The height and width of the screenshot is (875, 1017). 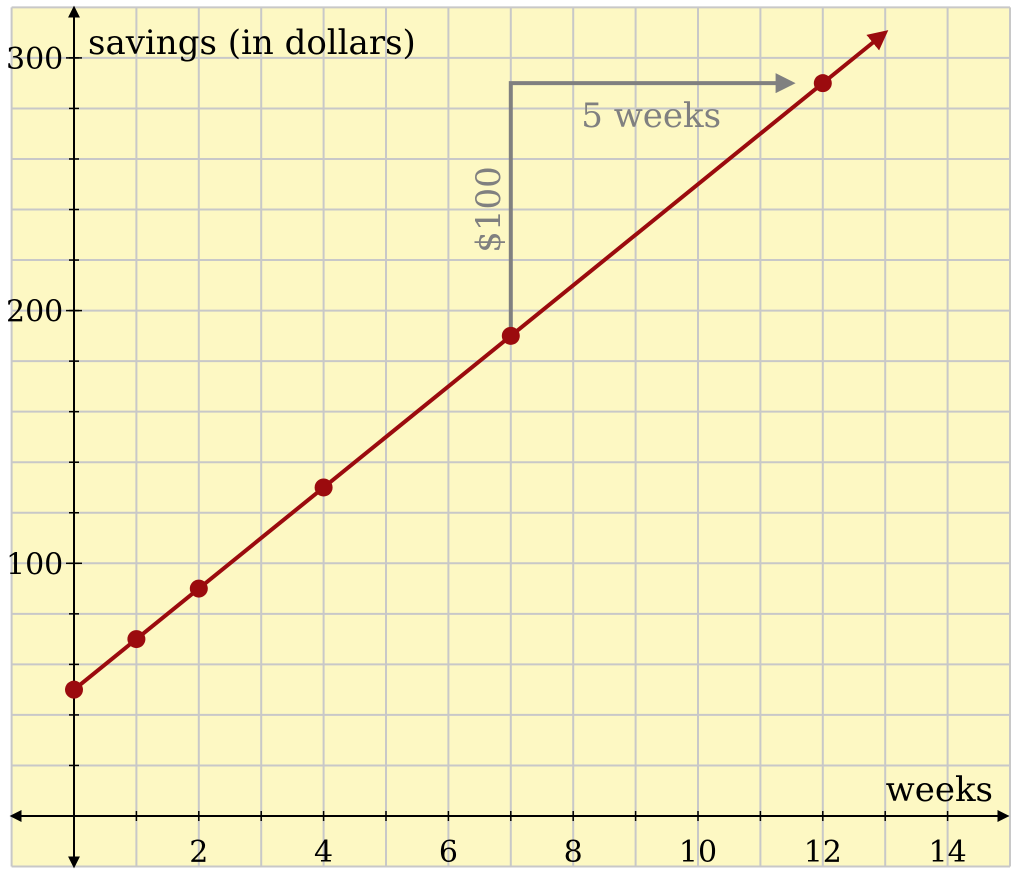 I want to click on slope-annotation, so click(x=652, y=204).